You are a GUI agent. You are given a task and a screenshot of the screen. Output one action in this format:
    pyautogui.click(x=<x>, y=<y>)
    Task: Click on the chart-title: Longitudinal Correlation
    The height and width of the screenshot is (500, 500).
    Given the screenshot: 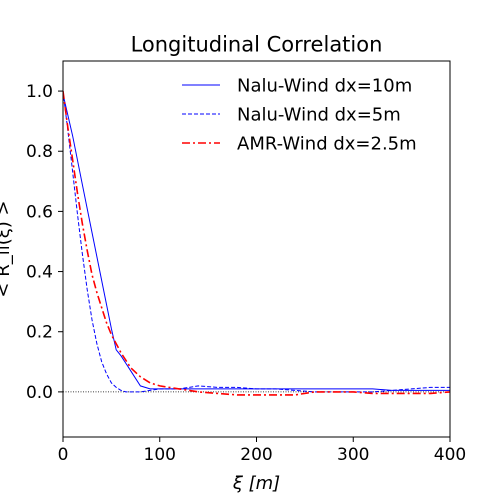 What is the action you would take?
    pyautogui.click(x=257, y=45)
    